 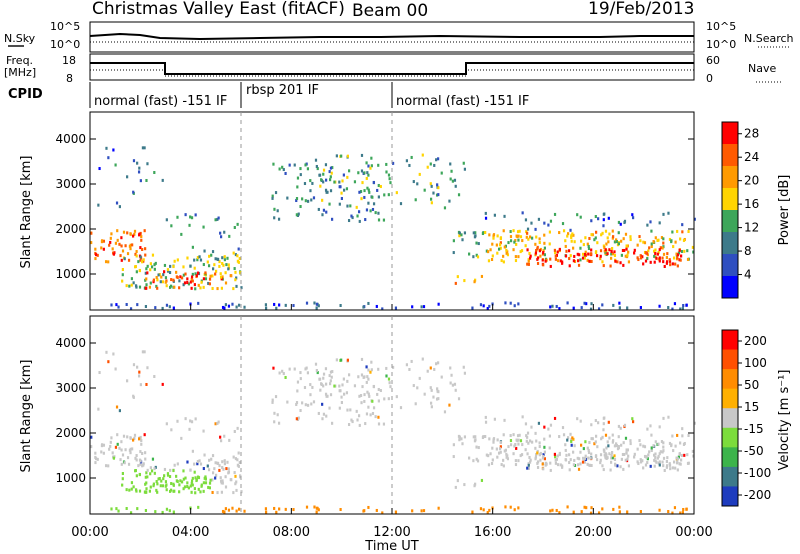 I want to click on colorbar-tick-label: 20, so click(x=751, y=181).